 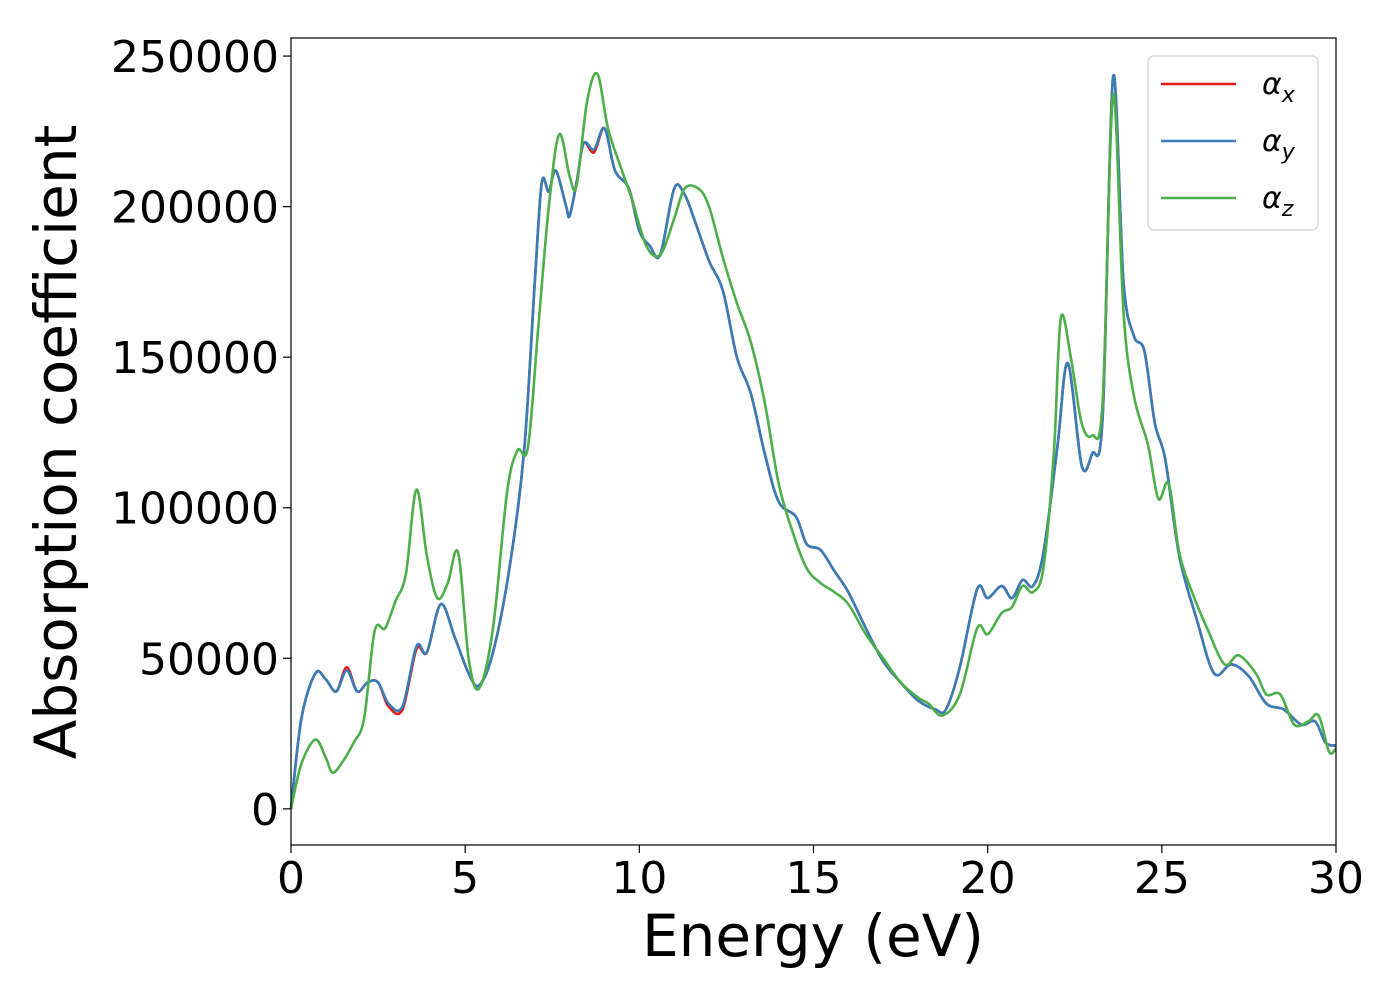 I want to click on x-tick-label: 0, so click(x=291, y=878).